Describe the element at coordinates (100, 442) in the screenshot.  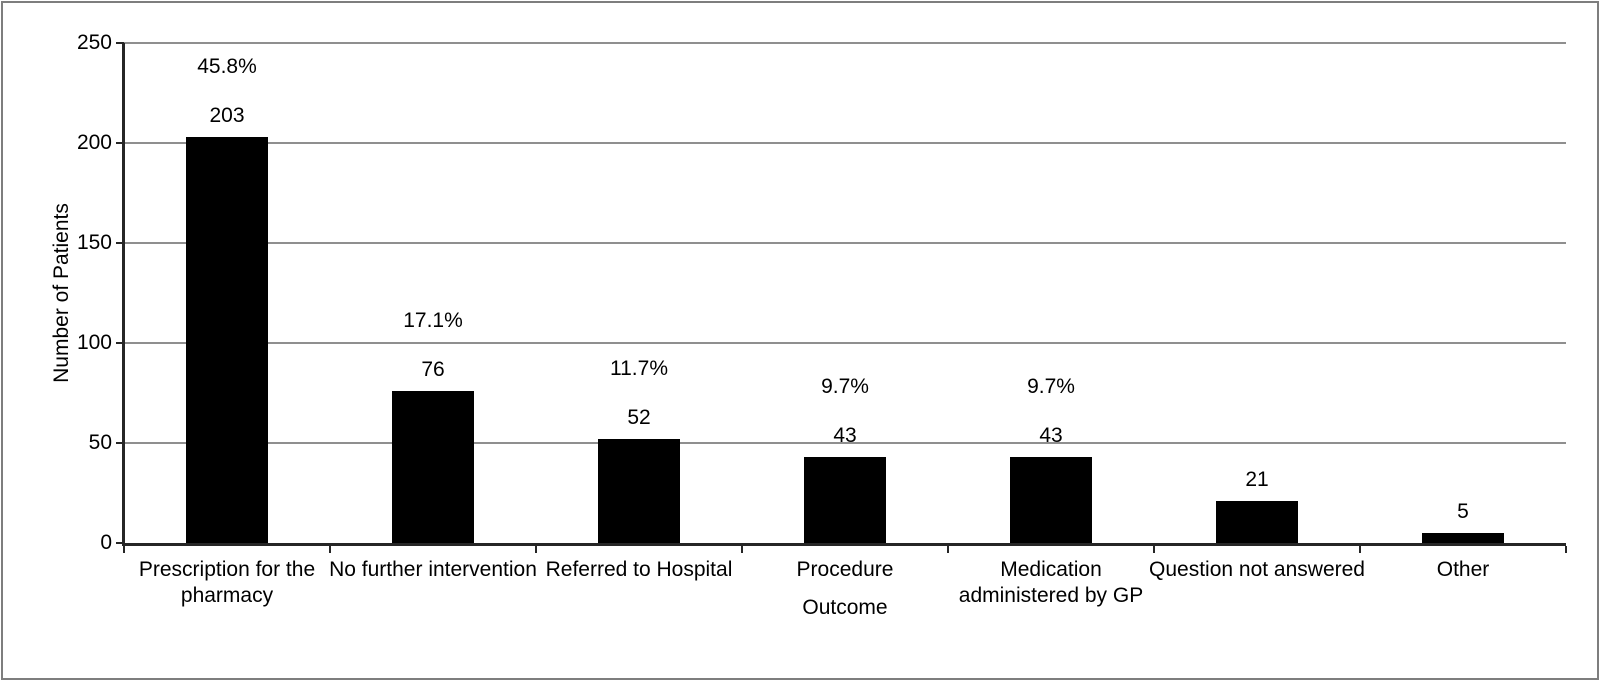
I see `y-tick-label: 50` at that location.